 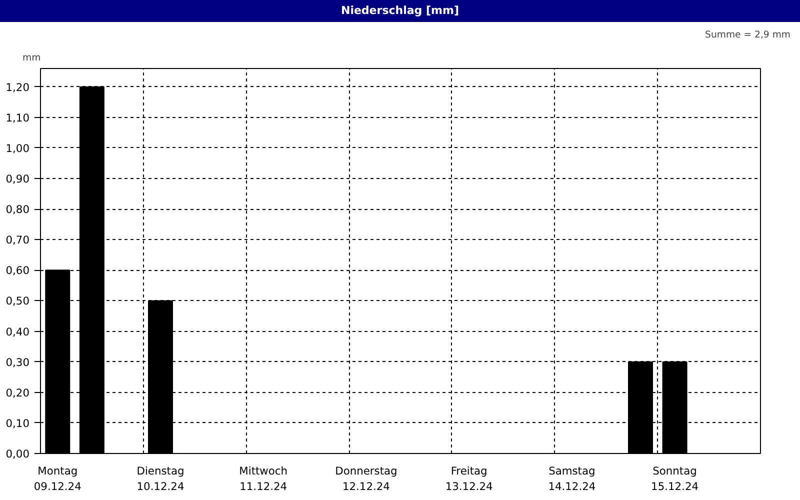 I want to click on x-tick-label: Sonntag 15.12.24, so click(x=675, y=479).